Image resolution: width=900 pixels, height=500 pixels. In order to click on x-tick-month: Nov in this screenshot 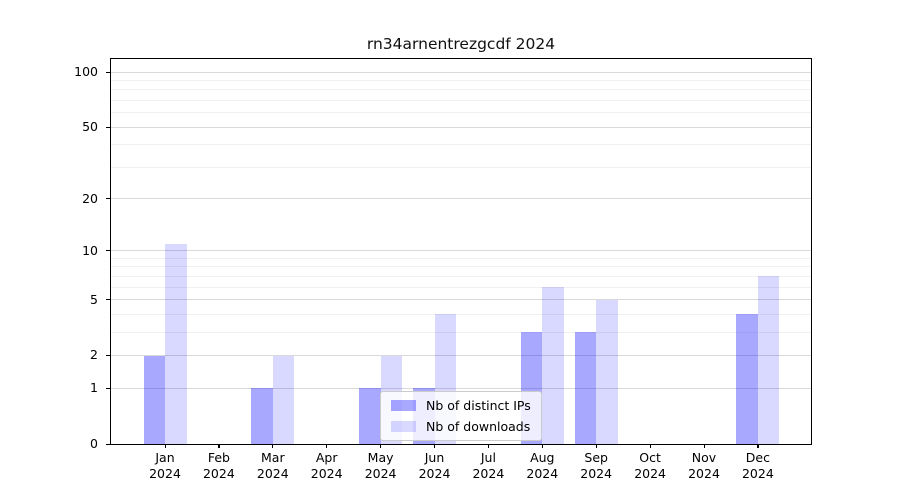, I will do `click(704, 457)`.